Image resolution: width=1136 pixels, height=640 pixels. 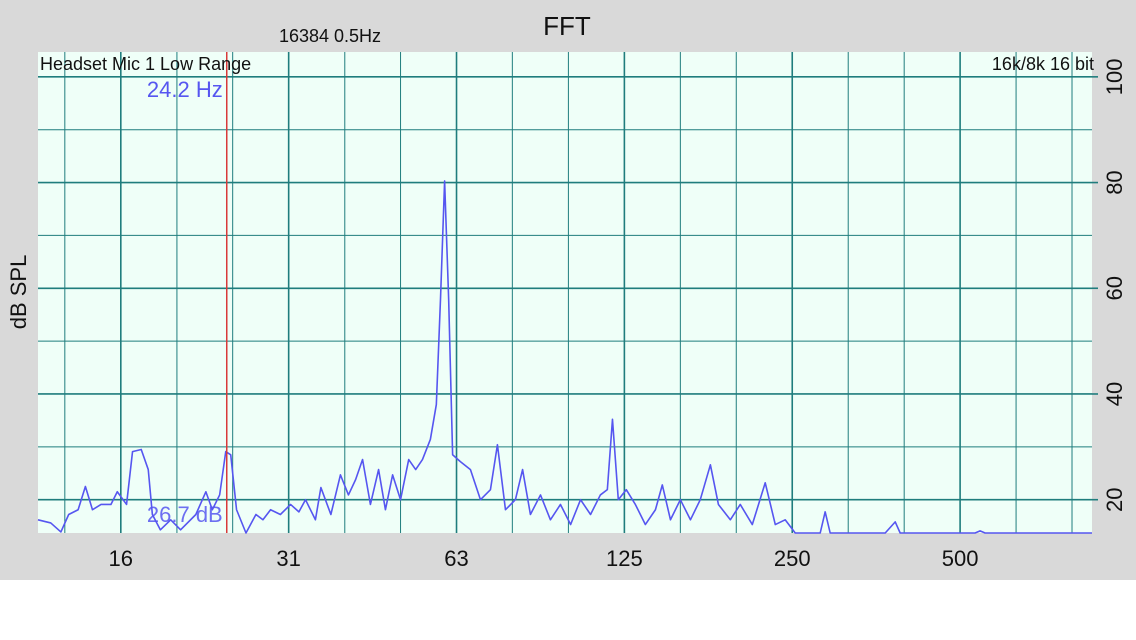 I want to click on x-tick-label: 16, so click(x=121, y=558).